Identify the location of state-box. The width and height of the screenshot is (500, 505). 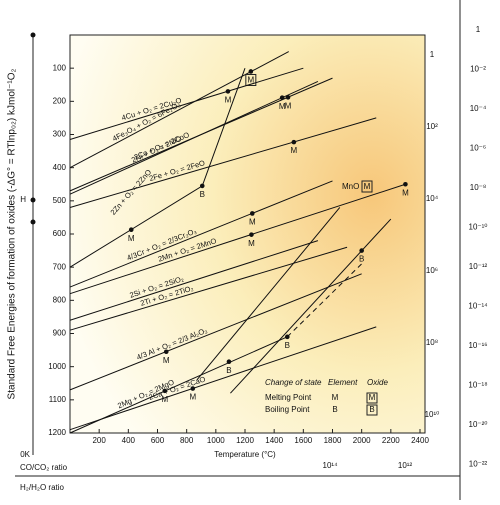
(251, 79).